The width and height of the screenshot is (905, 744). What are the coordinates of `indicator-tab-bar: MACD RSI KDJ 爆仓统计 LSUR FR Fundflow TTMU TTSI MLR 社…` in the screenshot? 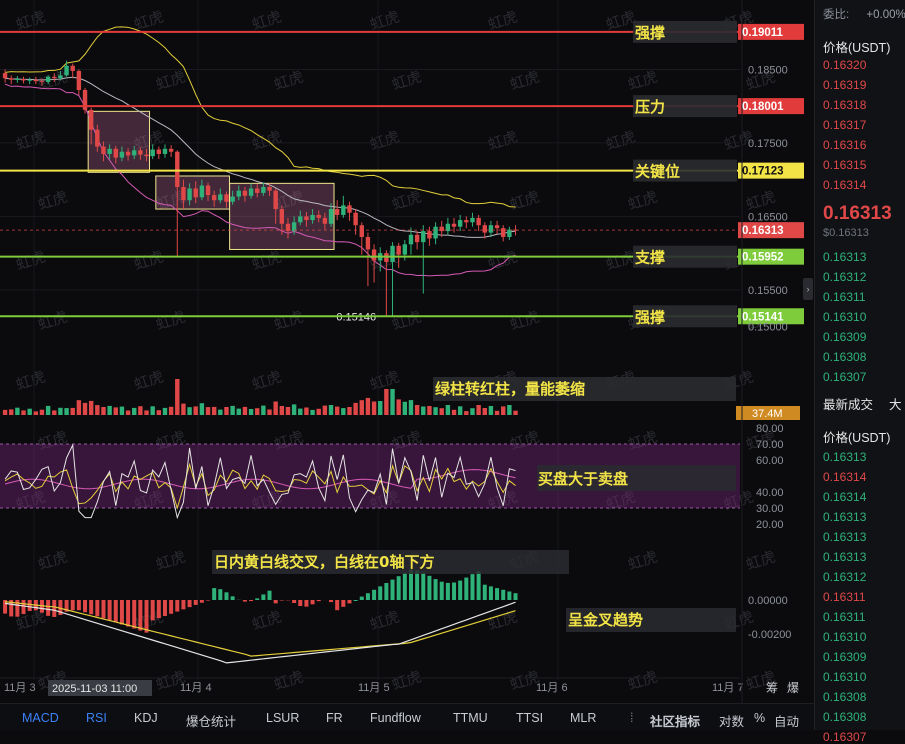 It's located at (407, 717).